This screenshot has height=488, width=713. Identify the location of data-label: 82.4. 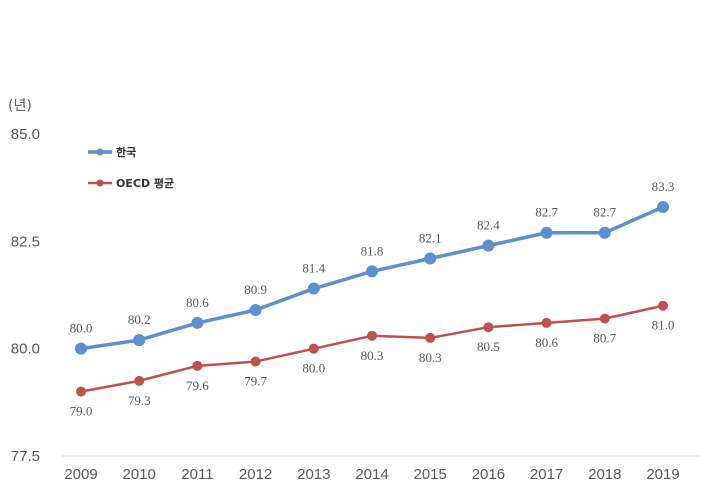
(488, 225).